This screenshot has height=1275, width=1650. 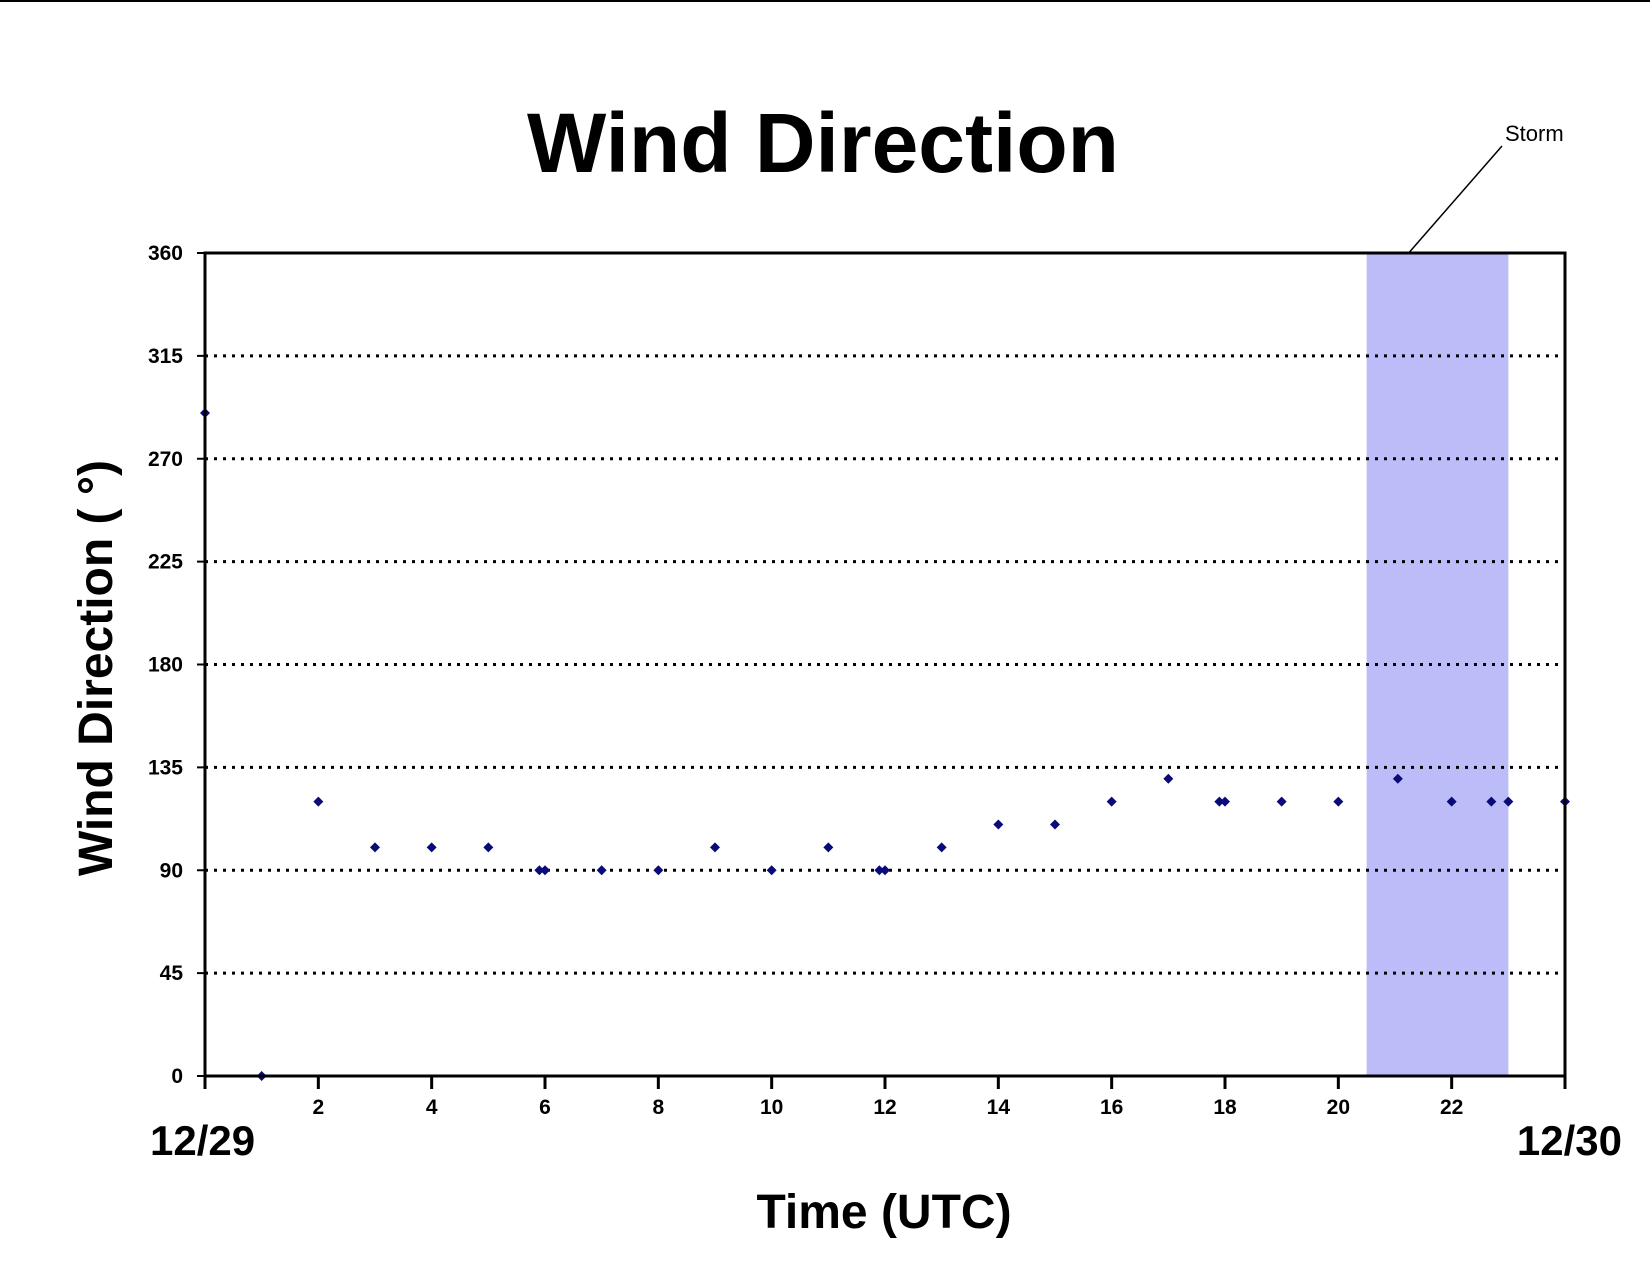 What do you see at coordinates (318, 1107) in the screenshot?
I see `x-tick-label: 2` at bounding box center [318, 1107].